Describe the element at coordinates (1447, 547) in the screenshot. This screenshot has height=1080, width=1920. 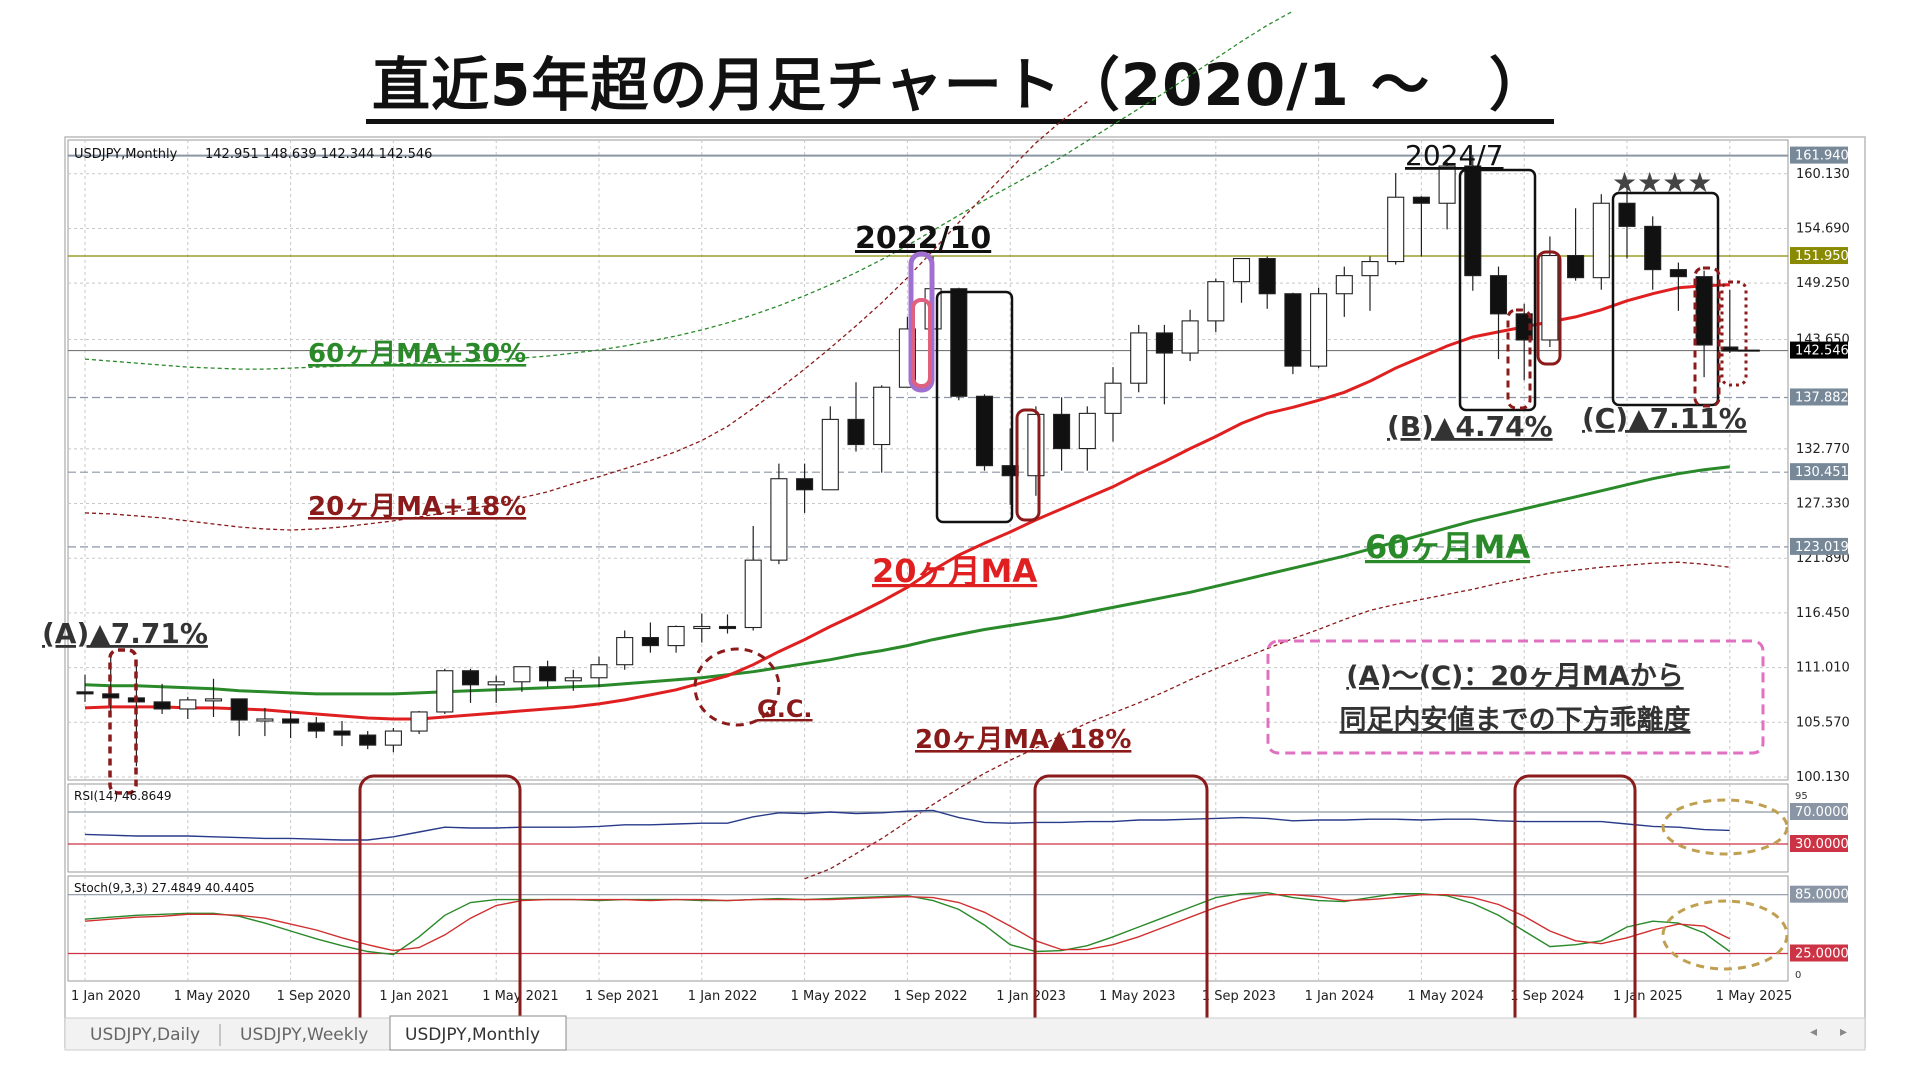
I see `annotation-ma60: 60ヶ月MA` at that location.